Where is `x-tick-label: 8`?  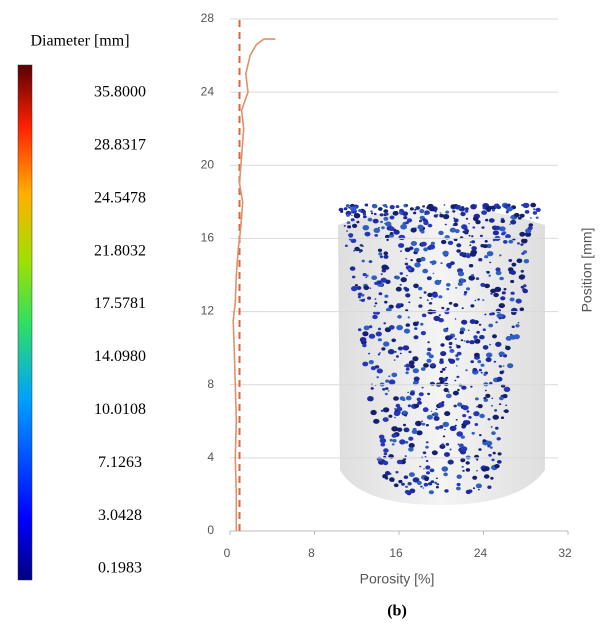
x-tick-label: 8 is located at coordinates (311, 553).